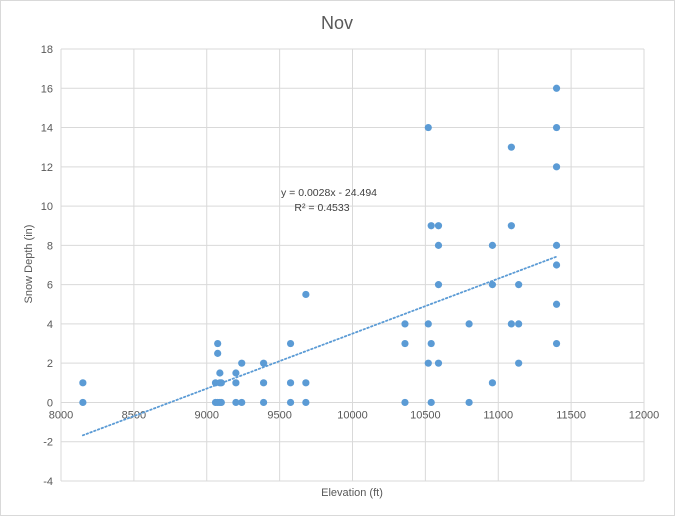 The image size is (675, 516). Describe the element at coordinates (50, 325) in the screenshot. I see `y-tick-label: 4` at that location.